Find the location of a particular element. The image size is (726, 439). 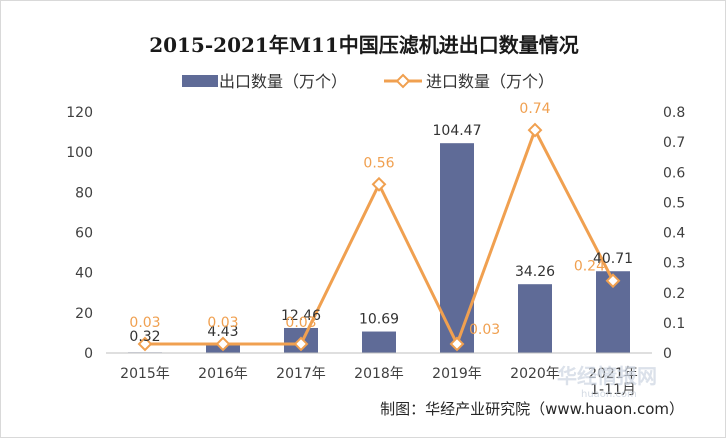

y-left-tick-label: 80 is located at coordinates (84, 193).